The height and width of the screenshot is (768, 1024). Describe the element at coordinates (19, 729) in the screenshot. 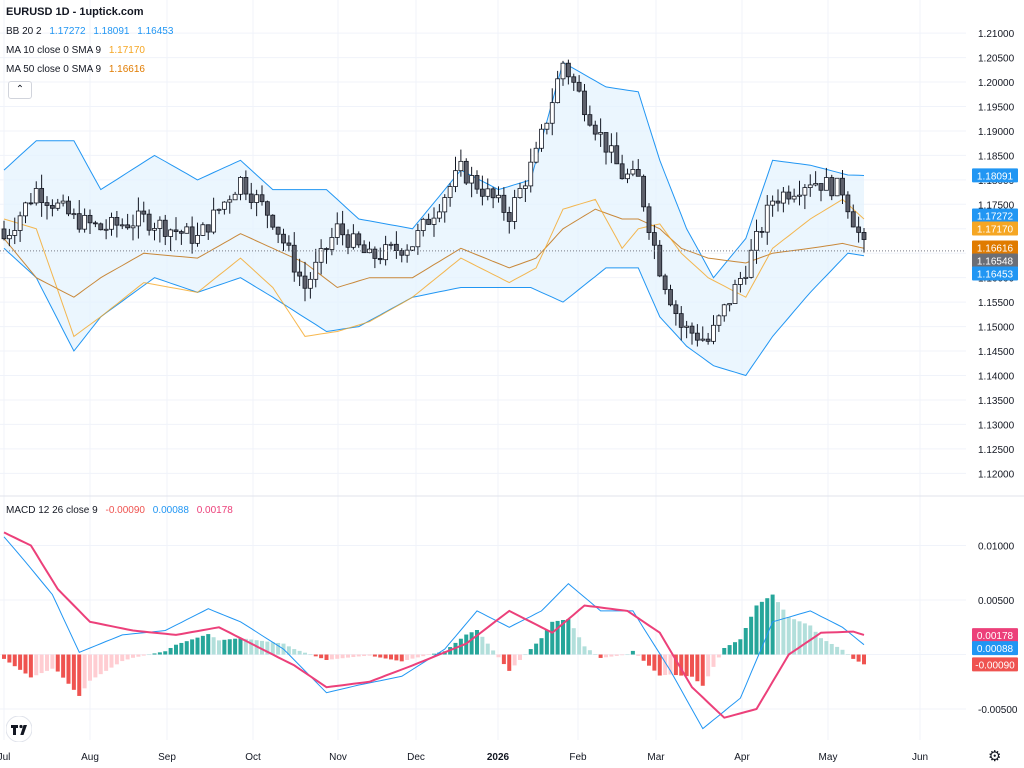

I see `tradingview-logo-icon` at that location.